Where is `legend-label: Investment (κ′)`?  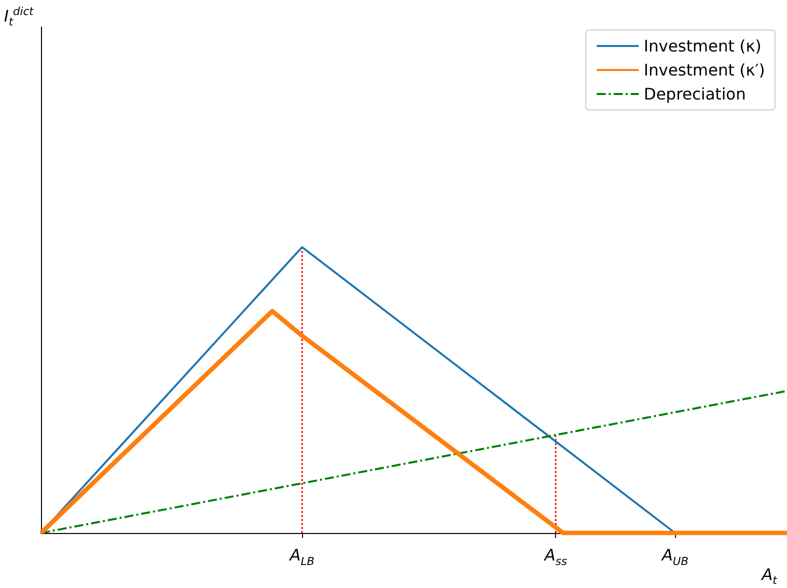 legend-label: Investment (κ′) is located at coordinates (705, 70).